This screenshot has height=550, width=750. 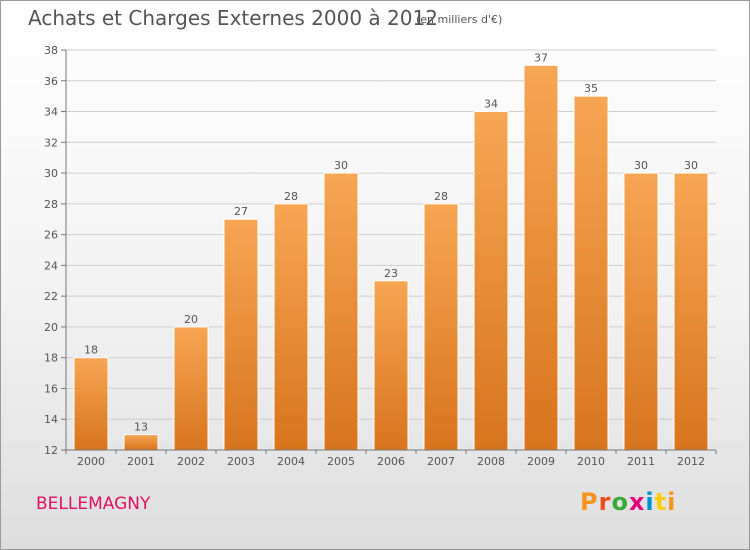 I want to click on y-tick-label: 24, so click(x=51, y=265).